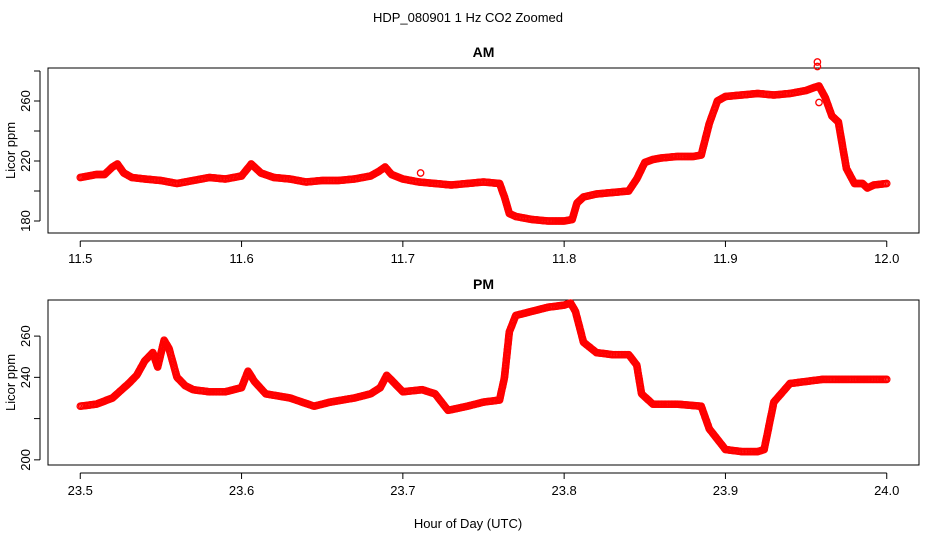 The width and height of the screenshot is (936, 540). What do you see at coordinates (25, 336) in the screenshot?
I see `pm-y-tick-label: 260` at bounding box center [25, 336].